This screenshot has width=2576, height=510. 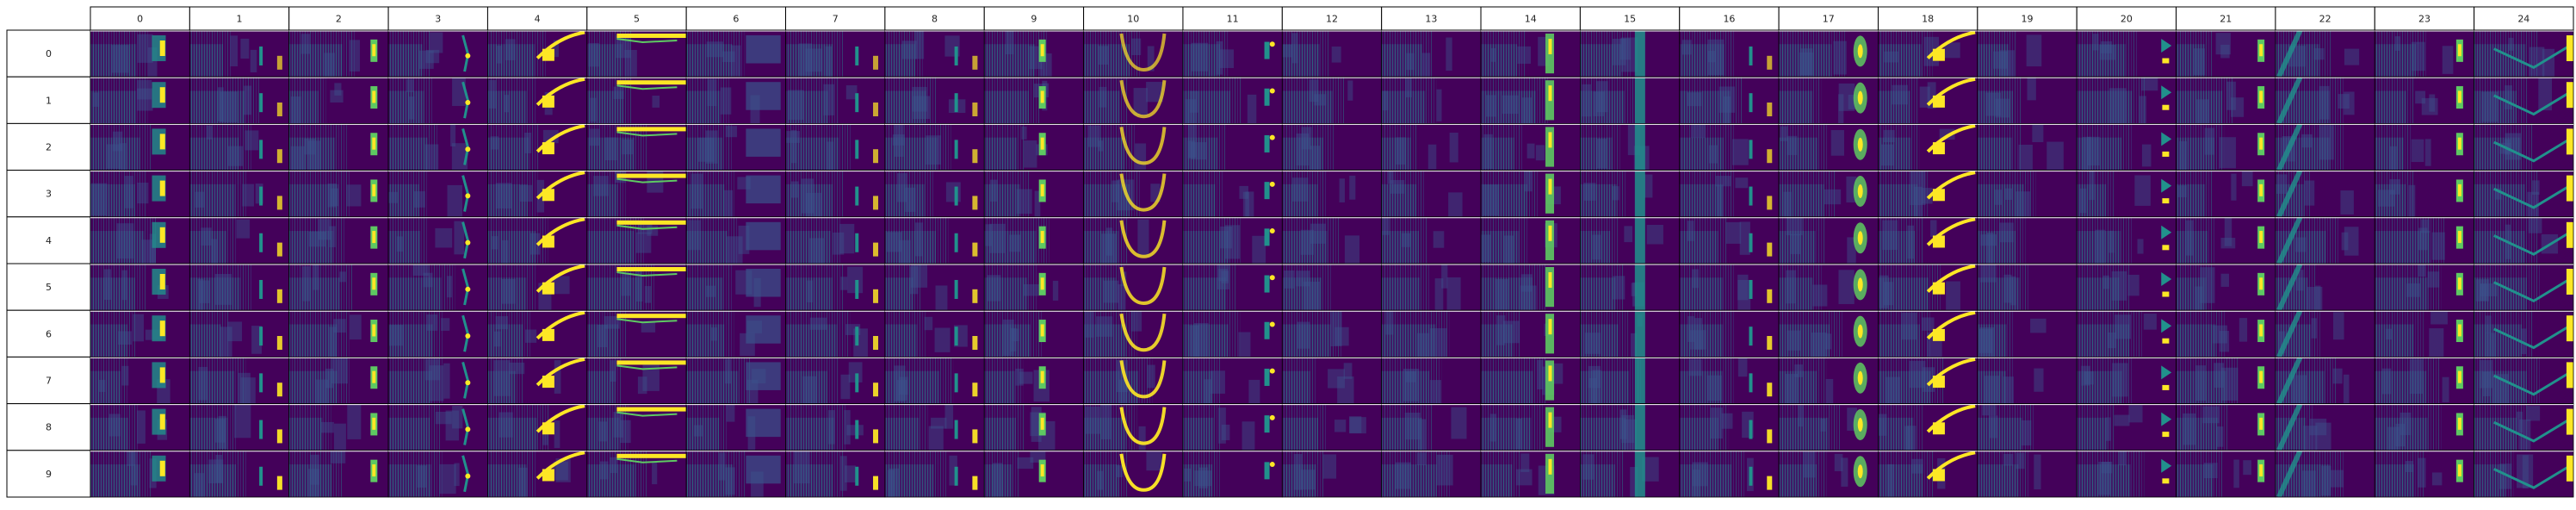 I want to click on row-header-1: 1, so click(x=49, y=100).